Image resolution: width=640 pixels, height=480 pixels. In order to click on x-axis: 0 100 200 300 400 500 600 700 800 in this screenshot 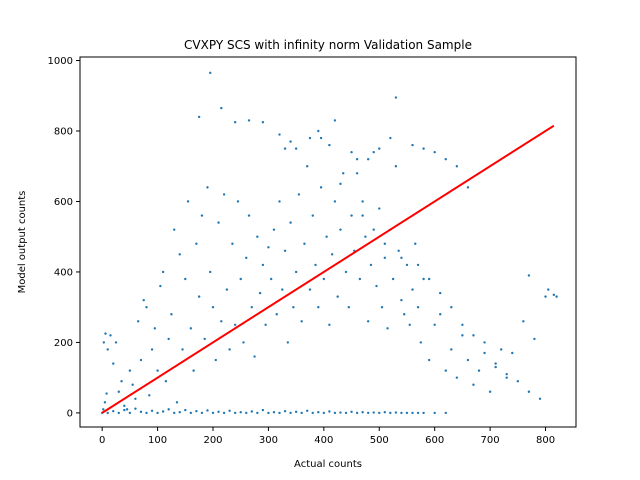, I will do `click(327, 436)`.